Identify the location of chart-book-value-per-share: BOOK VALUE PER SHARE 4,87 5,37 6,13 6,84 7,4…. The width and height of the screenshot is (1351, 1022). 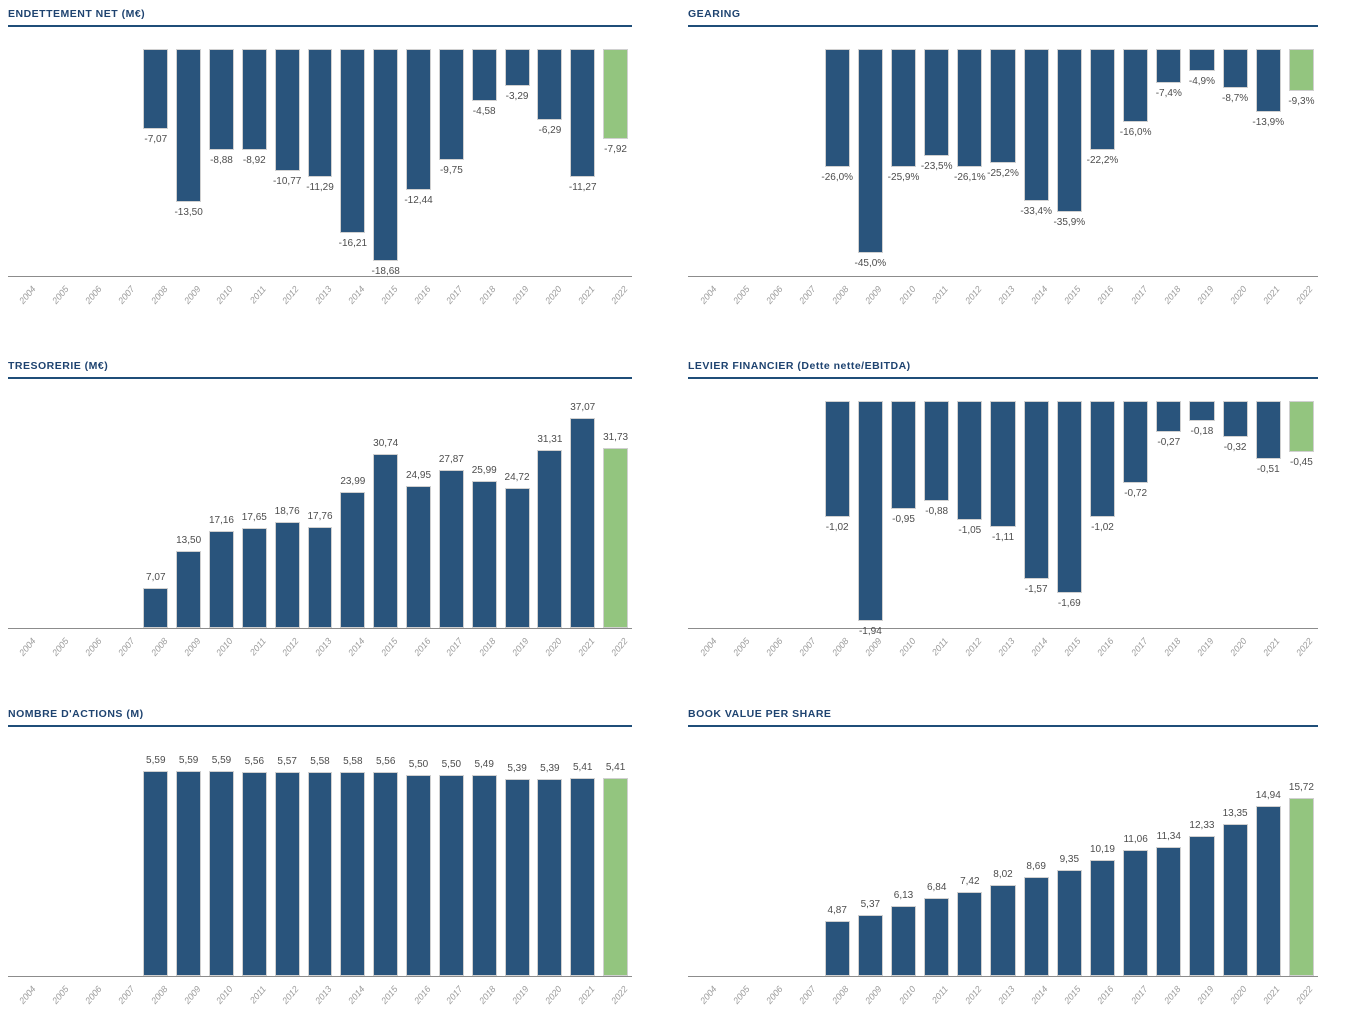
(1003, 860).